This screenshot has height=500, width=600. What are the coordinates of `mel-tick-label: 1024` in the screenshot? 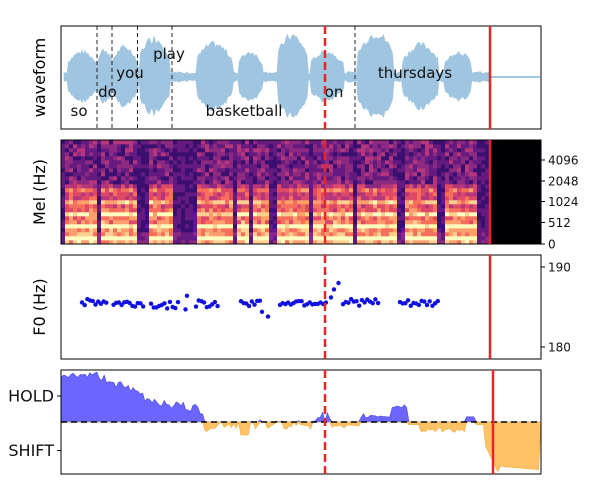 It's located at (563, 202).